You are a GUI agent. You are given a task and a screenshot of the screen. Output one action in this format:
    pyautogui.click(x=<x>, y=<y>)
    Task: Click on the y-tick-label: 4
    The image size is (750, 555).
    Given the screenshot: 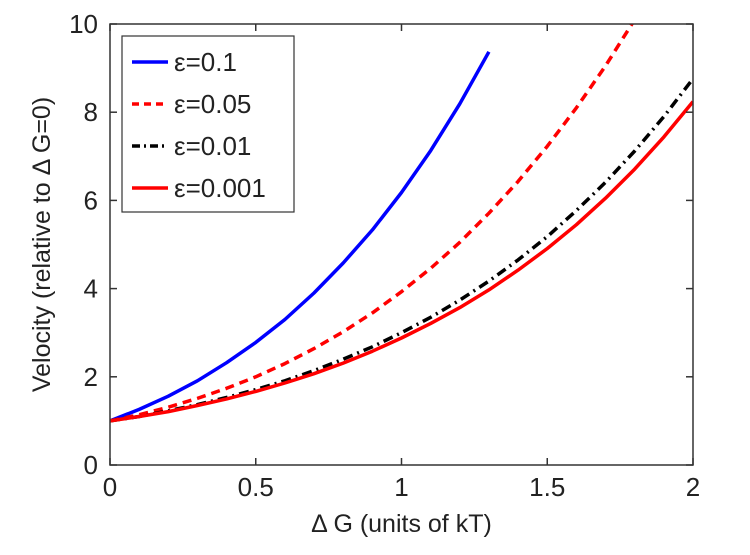 What is the action you would take?
    pyautogui.click(x=91, y=289)
    